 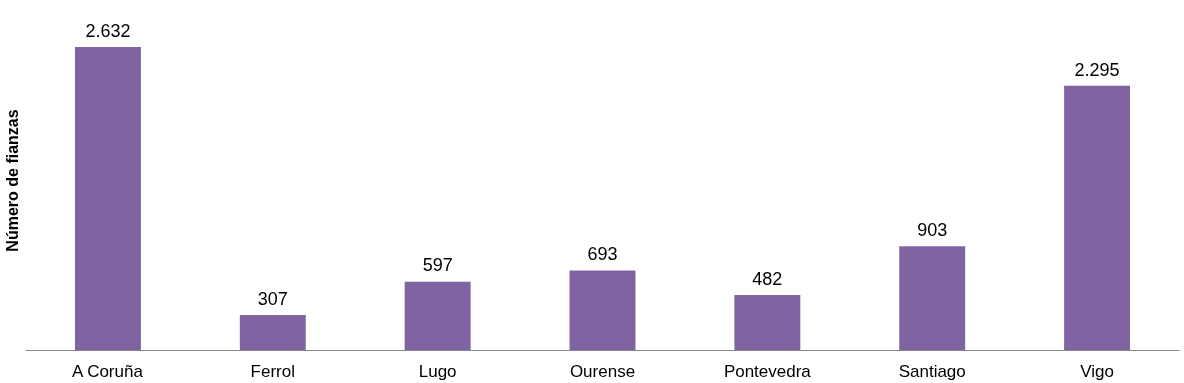 I want to click on y-axis-title: Número de fianzas, so click(x=12, y=180).